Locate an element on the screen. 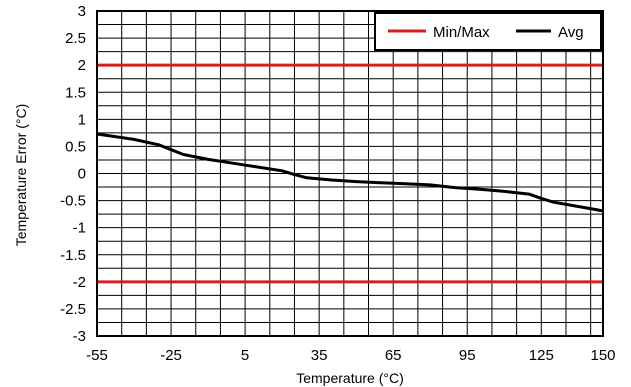  y-tick-label: -1.5 is located at coordinates (73, 255).